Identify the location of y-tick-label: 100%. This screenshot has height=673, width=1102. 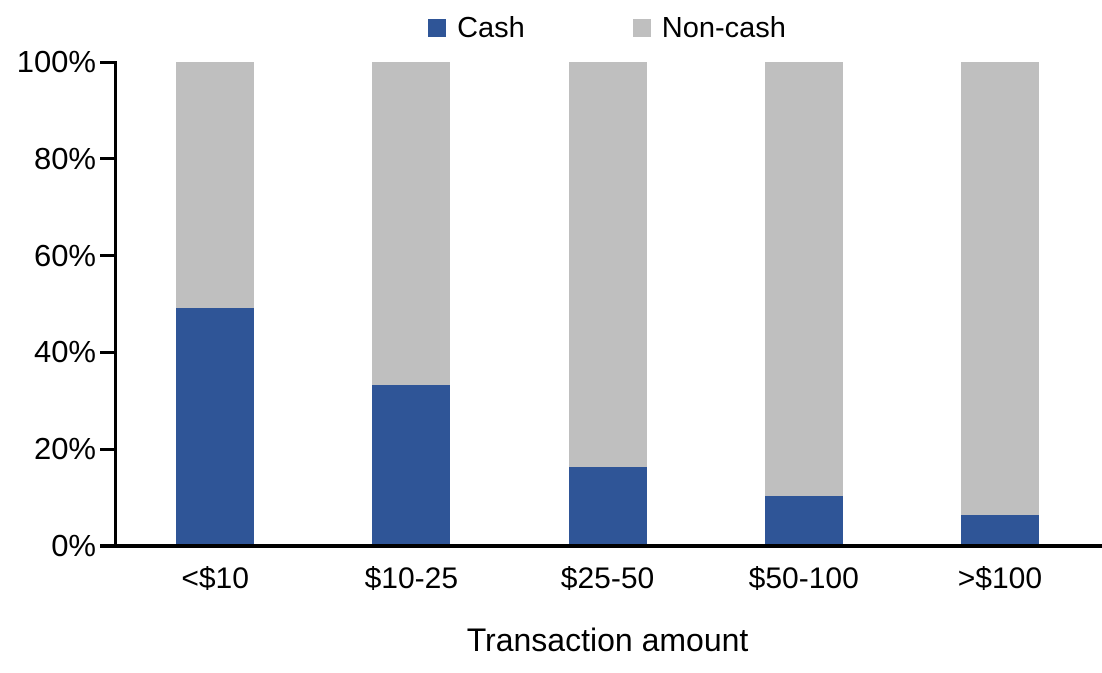
(56, 61).